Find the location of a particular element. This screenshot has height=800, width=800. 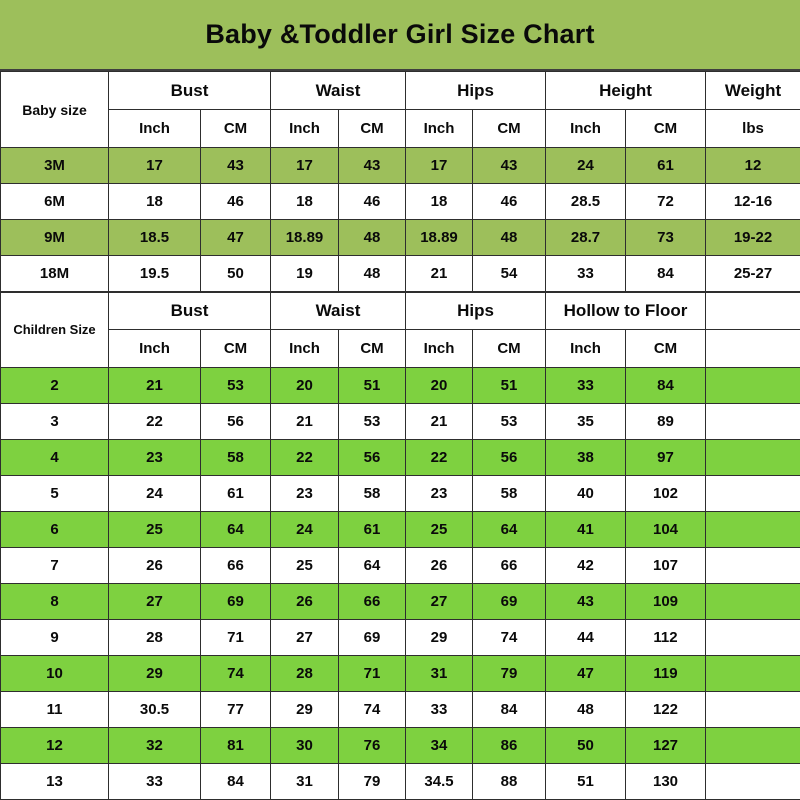

children-cell-bust_in: 33 is located at coordinates (154, 781).